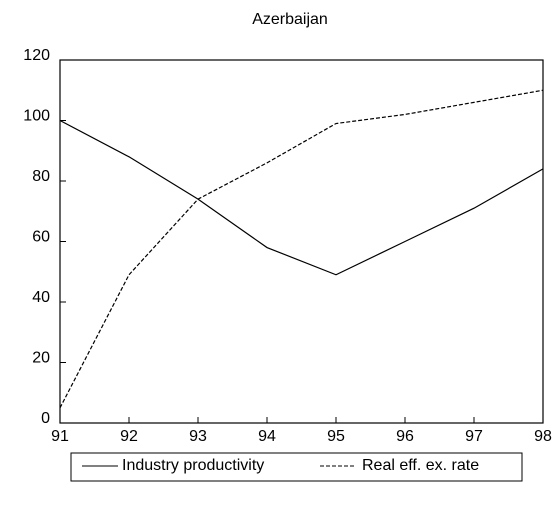 This screenshot has height=506, width=559. Describe the element at coordinates (41, 176) in the screenshot. I see `y-tick-label: 80` at that location.